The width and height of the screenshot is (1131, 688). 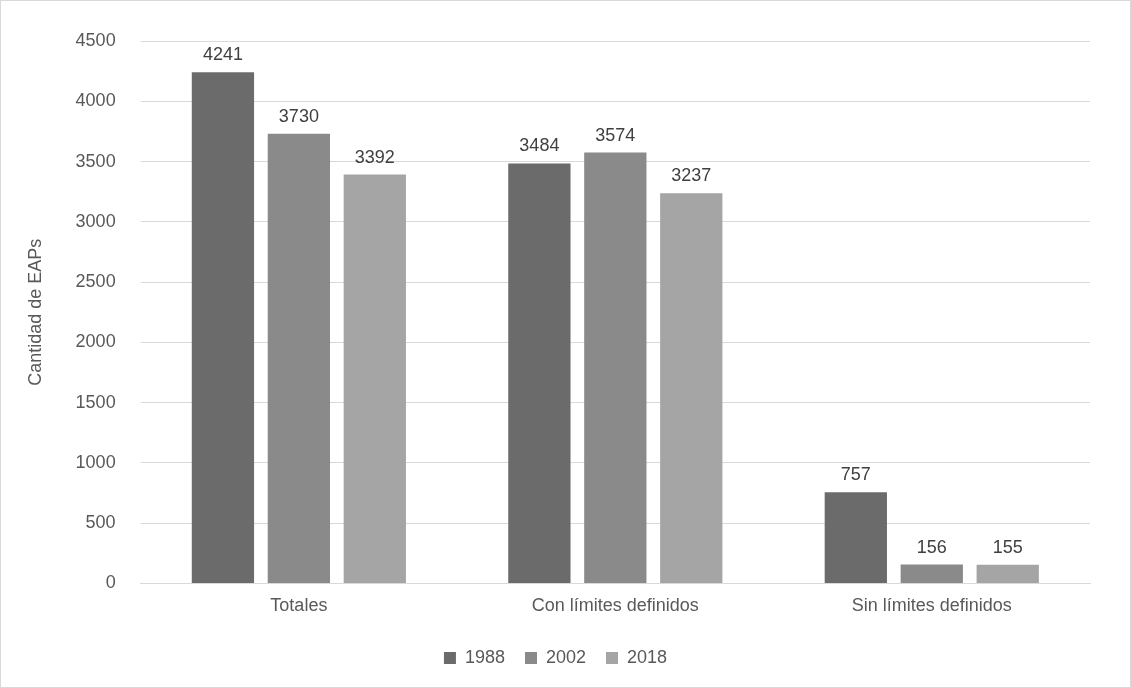 I want to click on y-tick-label: 2000, so click(x=95, y=341).